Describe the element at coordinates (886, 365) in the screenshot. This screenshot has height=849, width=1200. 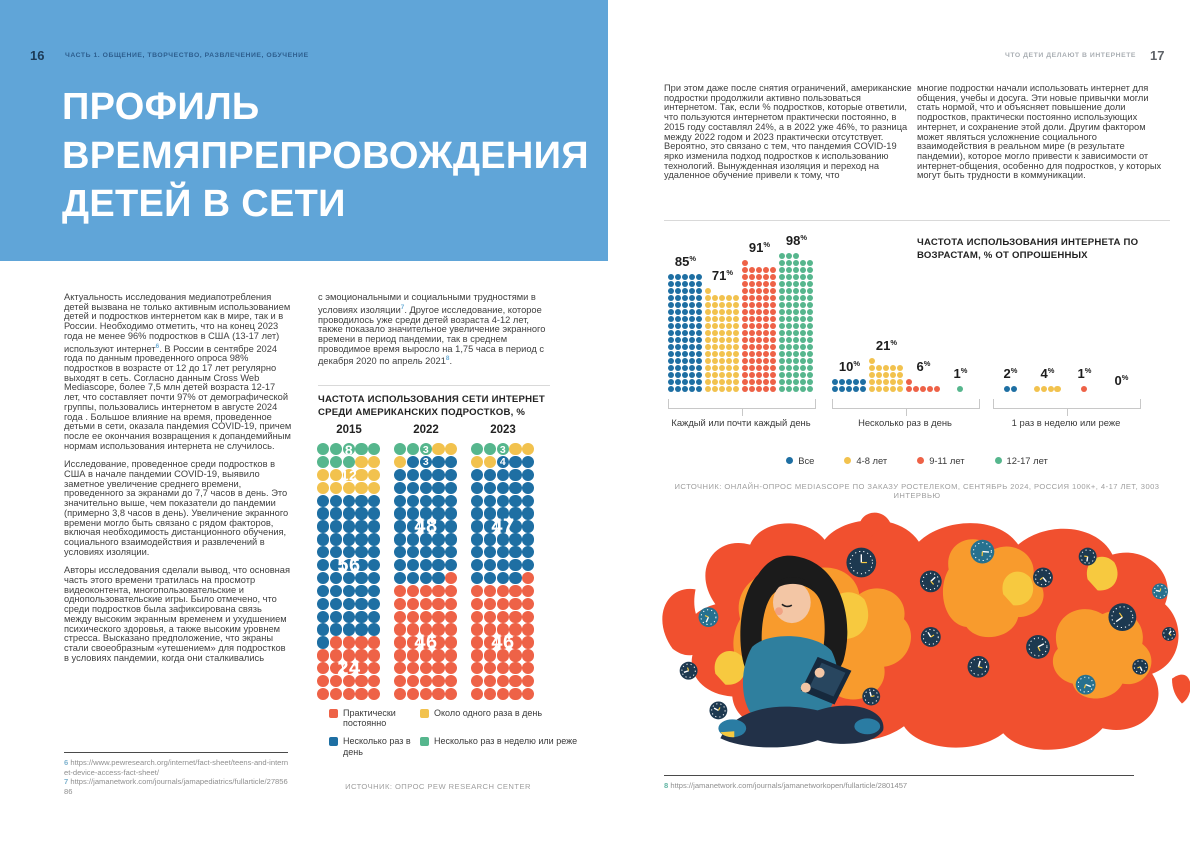
I see `dot-bar-4-8 лет: 21%` at that location.